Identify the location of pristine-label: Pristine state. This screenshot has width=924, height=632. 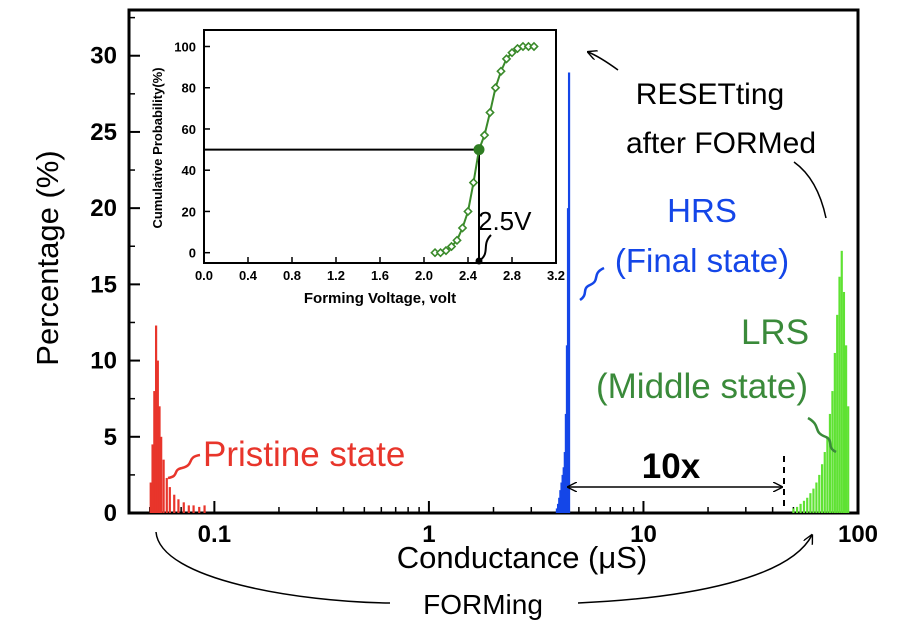
(304, 454).